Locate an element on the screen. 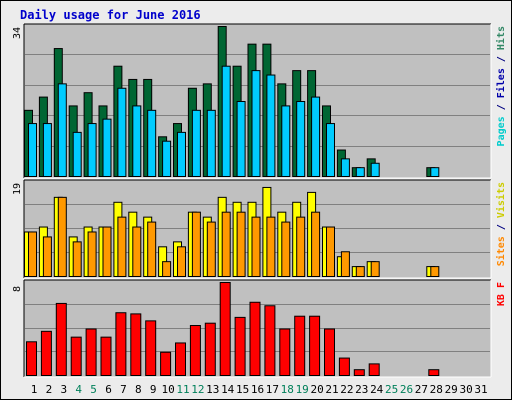 The image size is (512, 400). x-tick-label-day-3: 3 is located at coordinates (63, 389).